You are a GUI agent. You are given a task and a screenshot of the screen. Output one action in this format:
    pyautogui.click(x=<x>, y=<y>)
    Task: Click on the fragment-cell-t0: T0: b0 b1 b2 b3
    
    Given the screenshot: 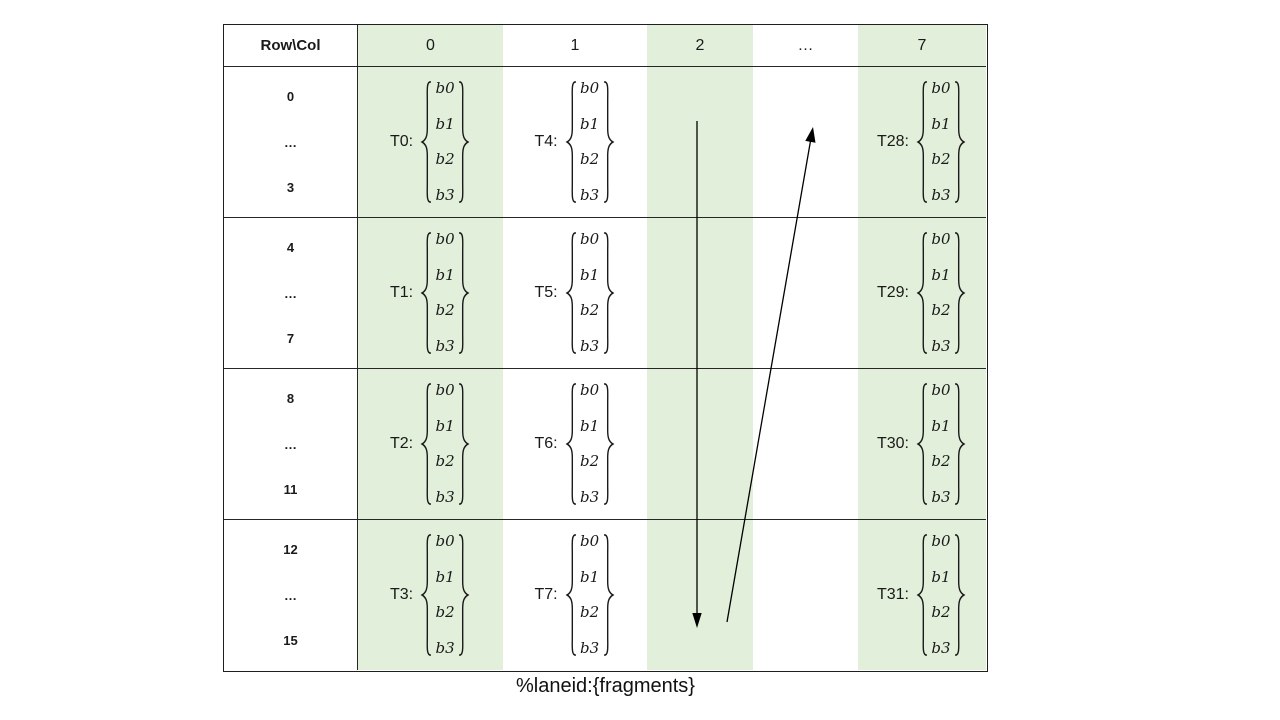 What is the action you would take?
    pyautogui.click(x=430, y=142)
    